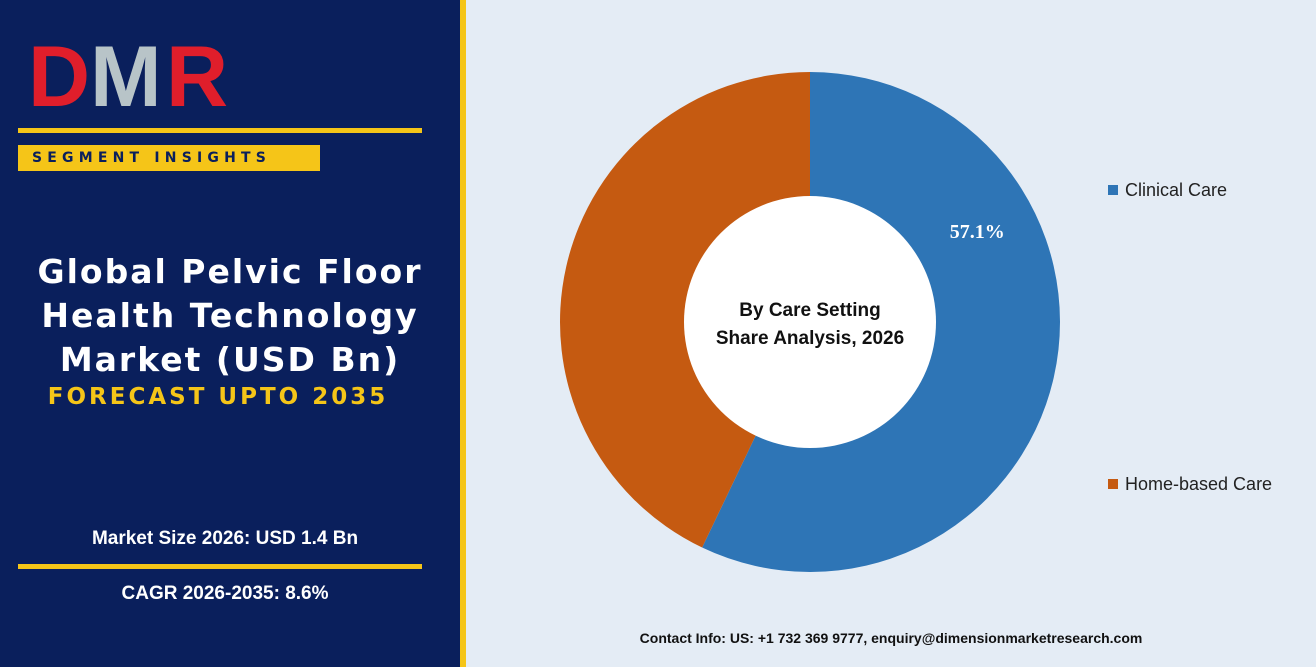 The height and width of the screenshot is (667, 1316). What do you see at coordinates (230, 359) in the screenshot?
I see `title-line-3: Market (USD Bn)` at bounding box center [230, 359].